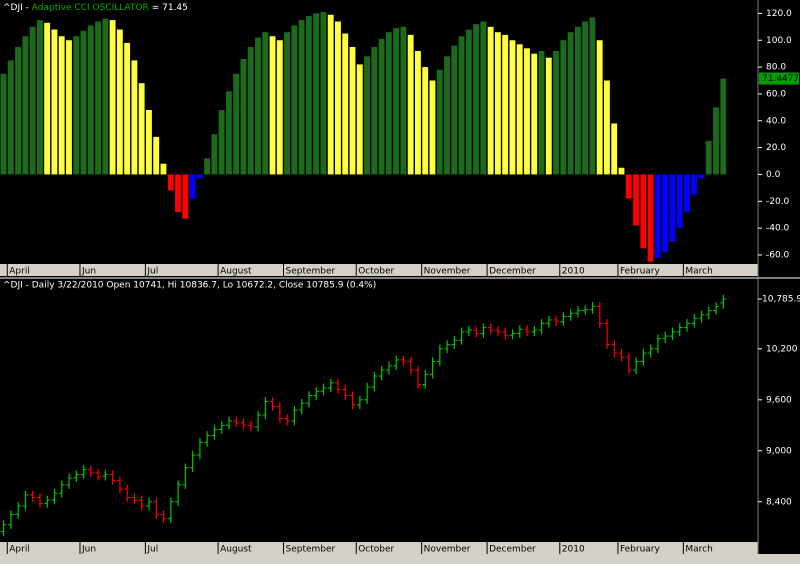 This screenshot has width=800, height=564. Describe the element at coordinates (776, 148) in the screenshot. I see `y-tick-label: 20.0` at that location.